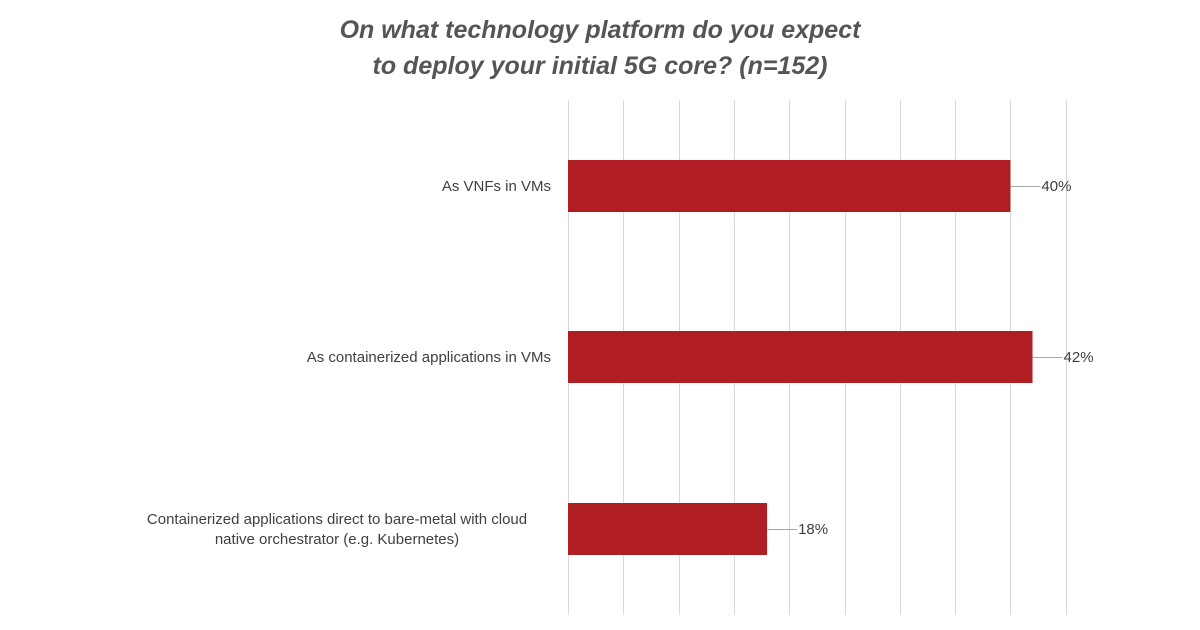 The width and height of the screenshot is (1200, 630). I want to click on chart-title-line-2: to deploy your initial 5G core? (n=152), so click(600, 66).